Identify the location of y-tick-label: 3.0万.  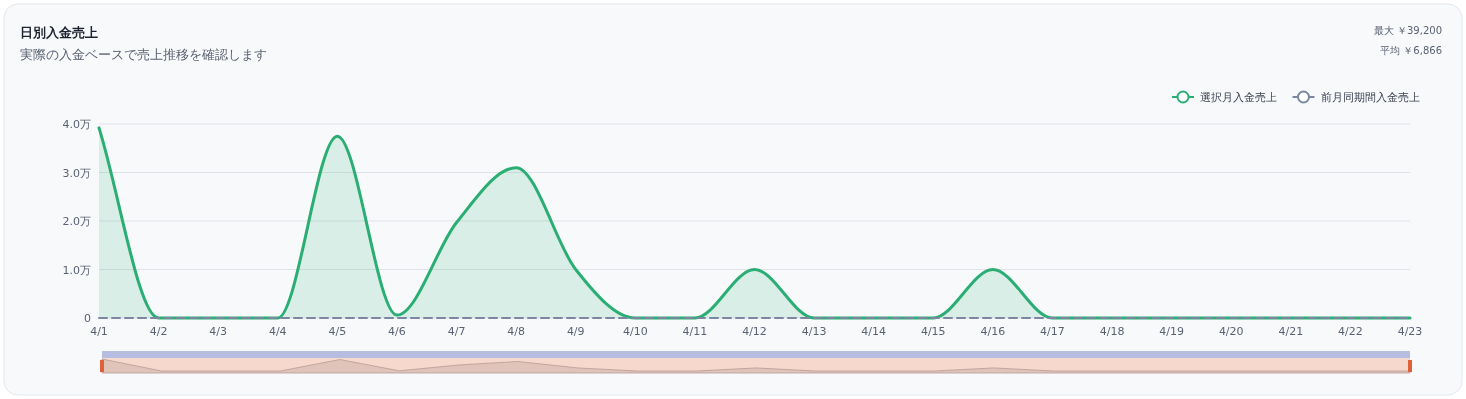
(76, 173).